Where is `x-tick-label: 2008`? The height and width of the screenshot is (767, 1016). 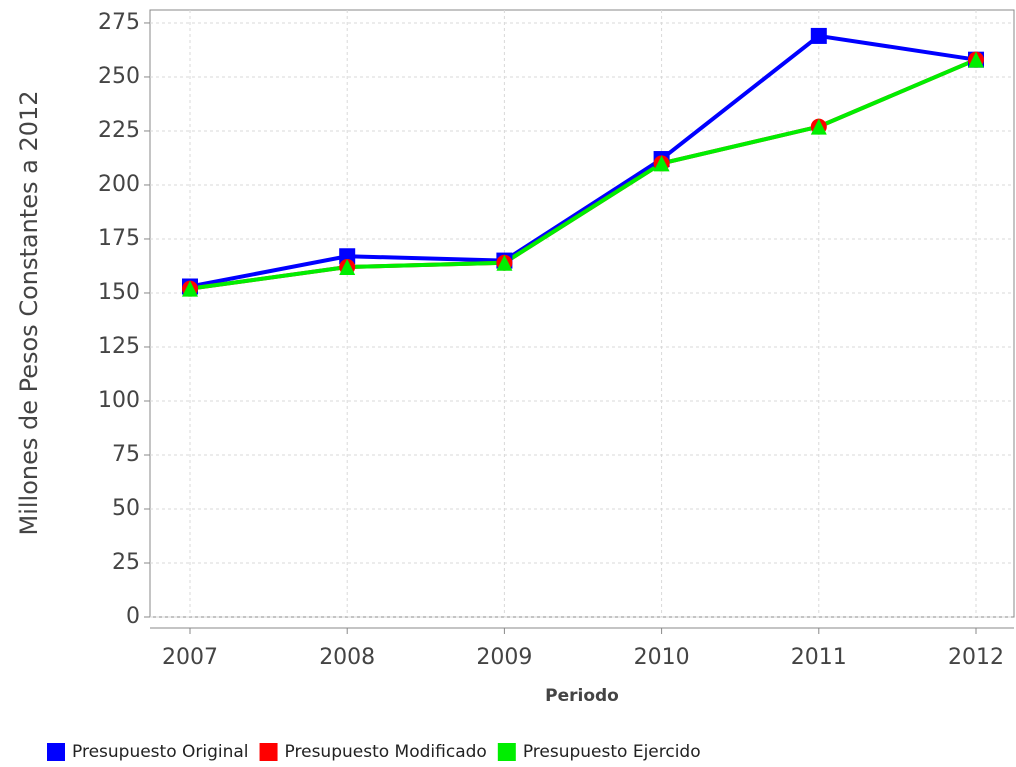
x-tick-label: 2008 is located at coordinates (347, 657).